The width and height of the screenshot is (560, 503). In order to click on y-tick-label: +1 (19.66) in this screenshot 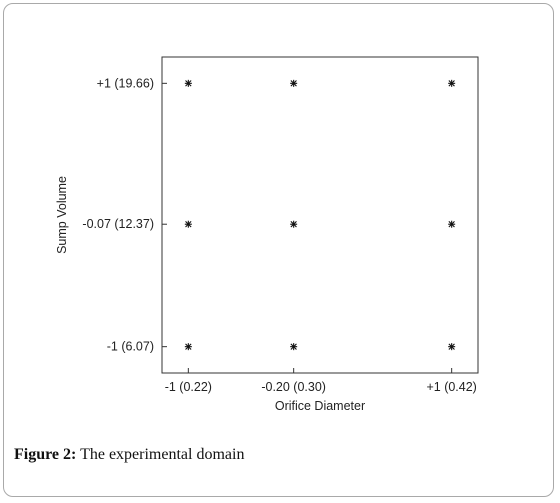, I will do `click(125, 83)`.